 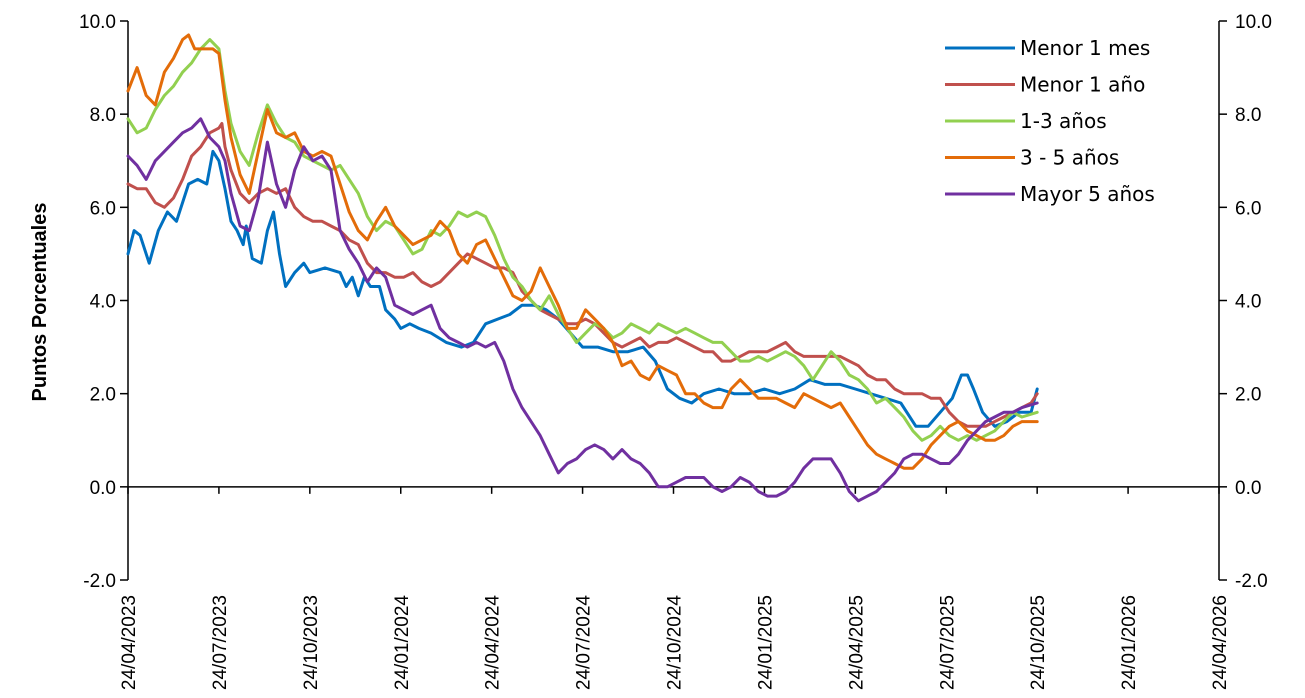 What do you see at coordinates (1220, 642) in the screenshot?
I see `x-tick-label: 24/04/2026` at bounding box center [1220, 642].